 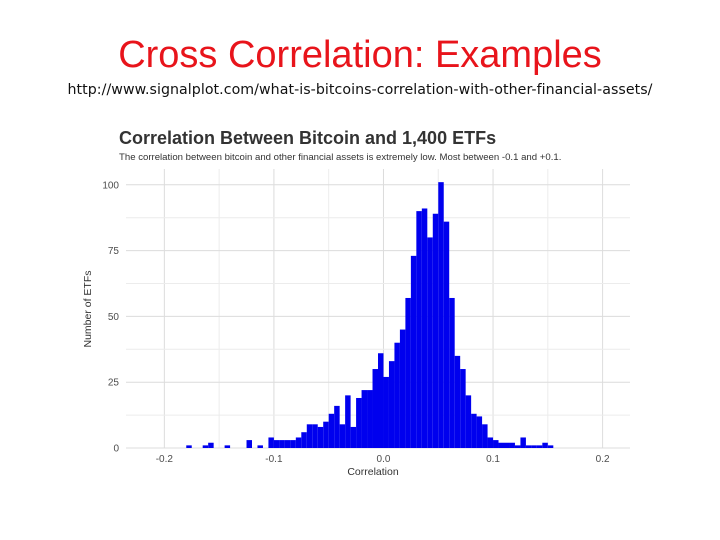 What do you see at coordinates (110, 185) in the screenshot?
I see `y-tick-label: 100` at bounding box center [110, 185].